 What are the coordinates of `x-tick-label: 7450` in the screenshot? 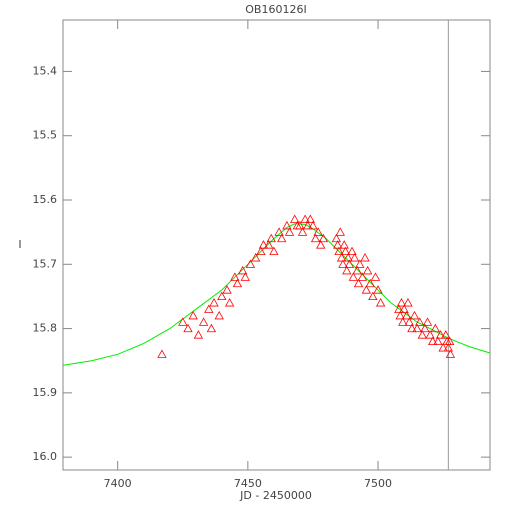 It's located at (248, 483).